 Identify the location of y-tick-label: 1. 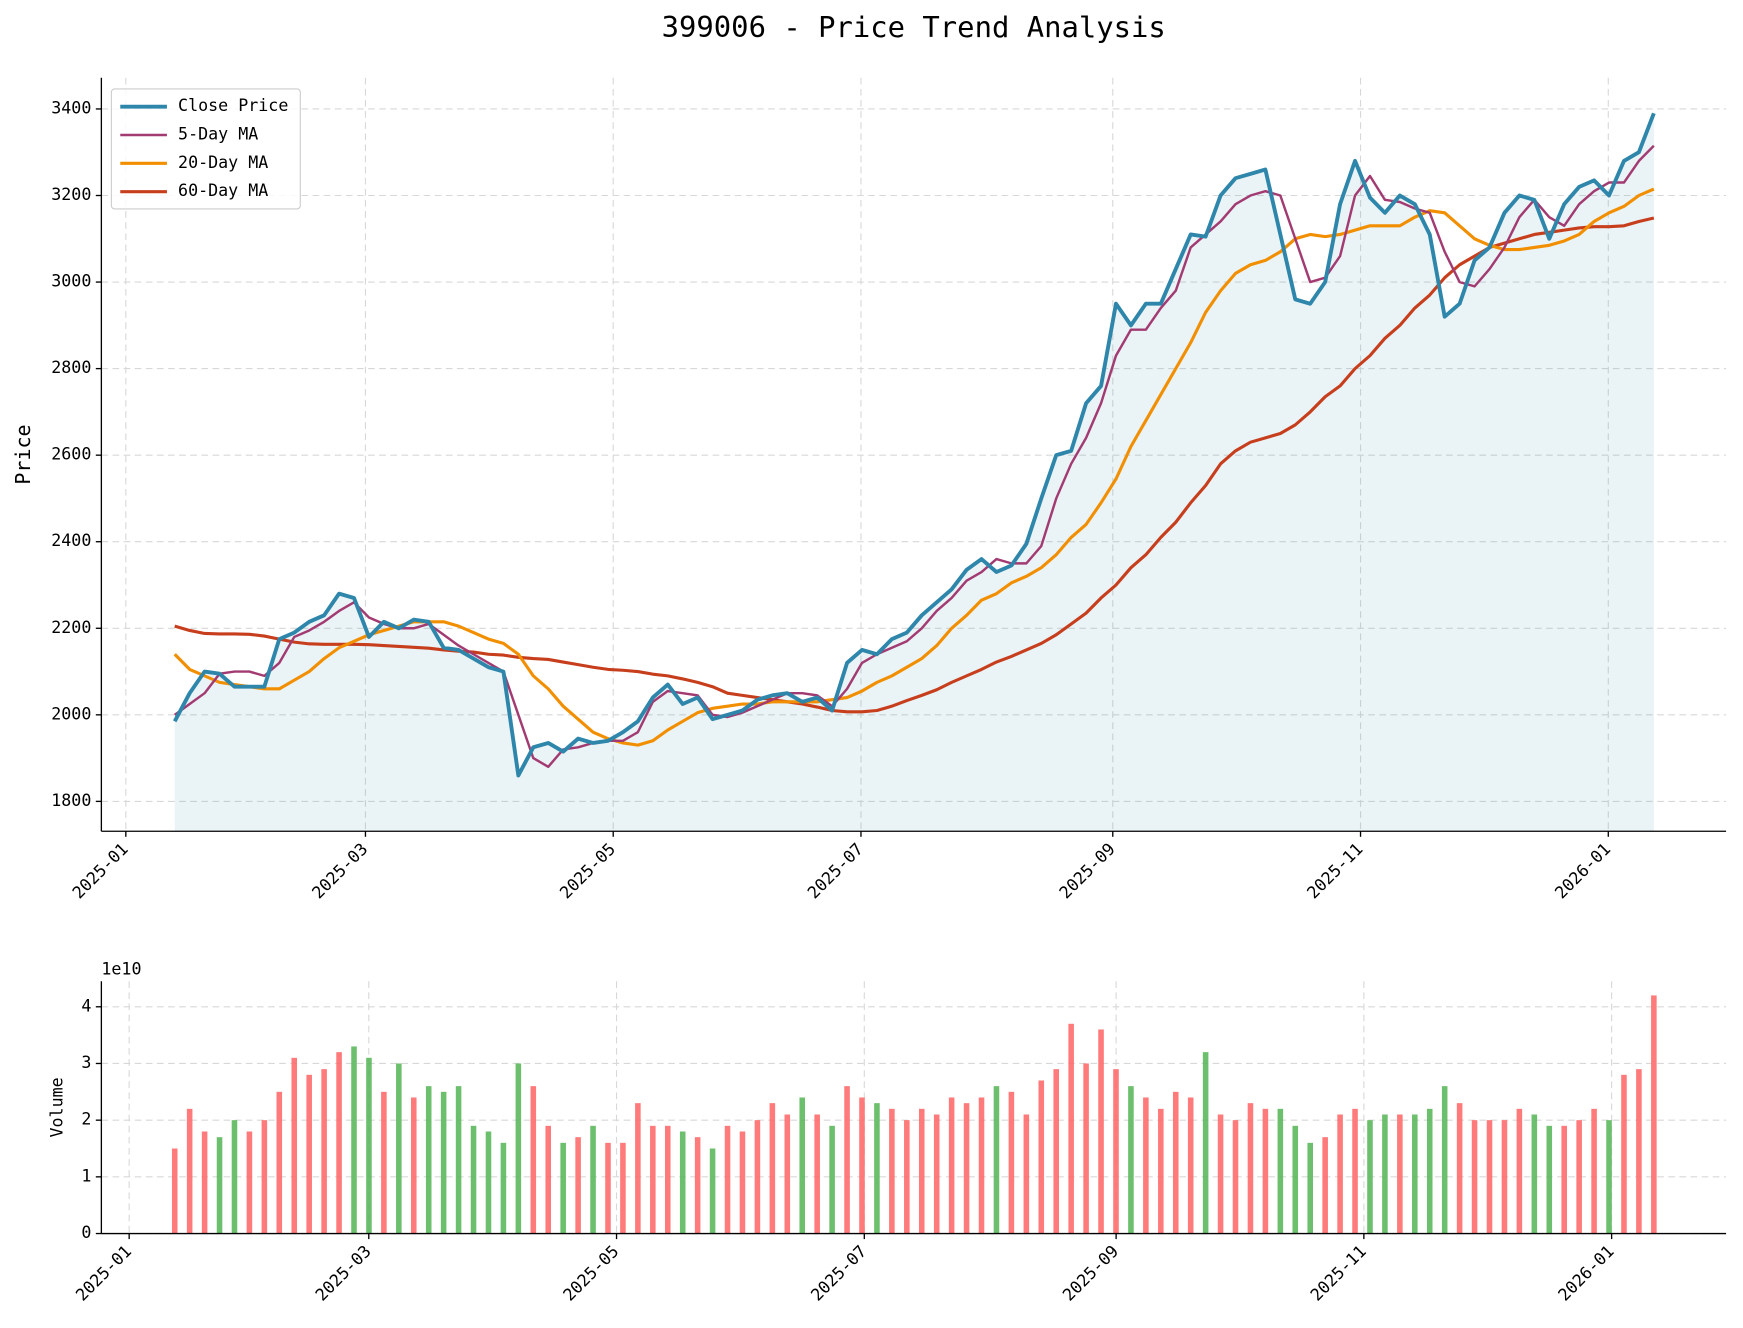
(86, 1175).